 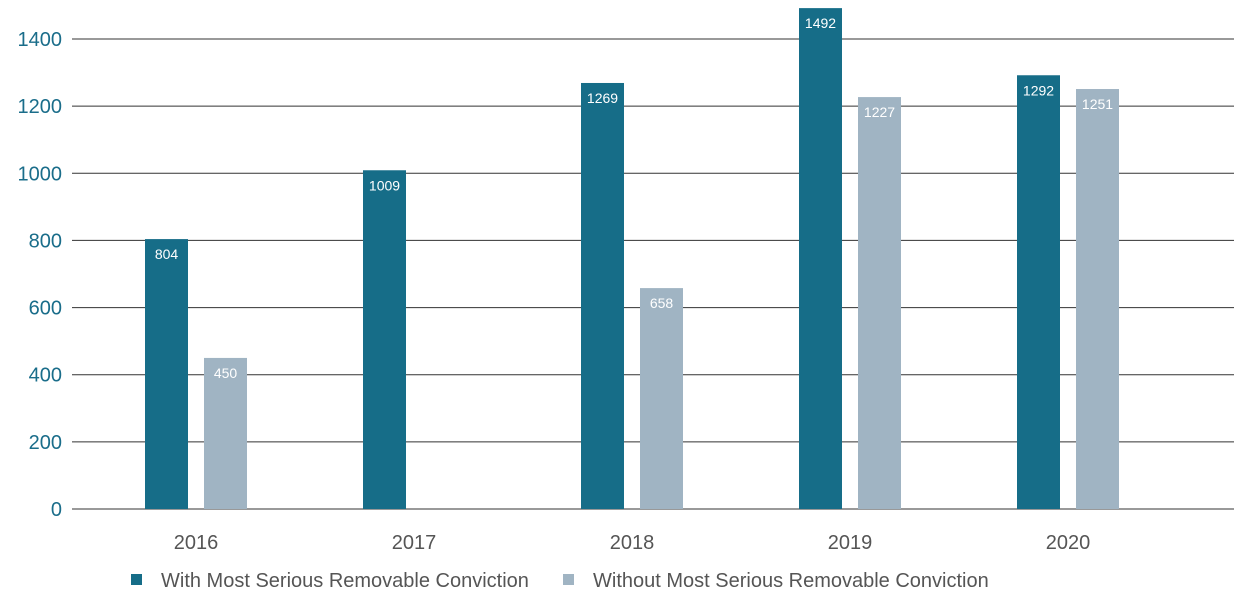 I want to click on data-label: 1292, so click(x=1038, y=90).